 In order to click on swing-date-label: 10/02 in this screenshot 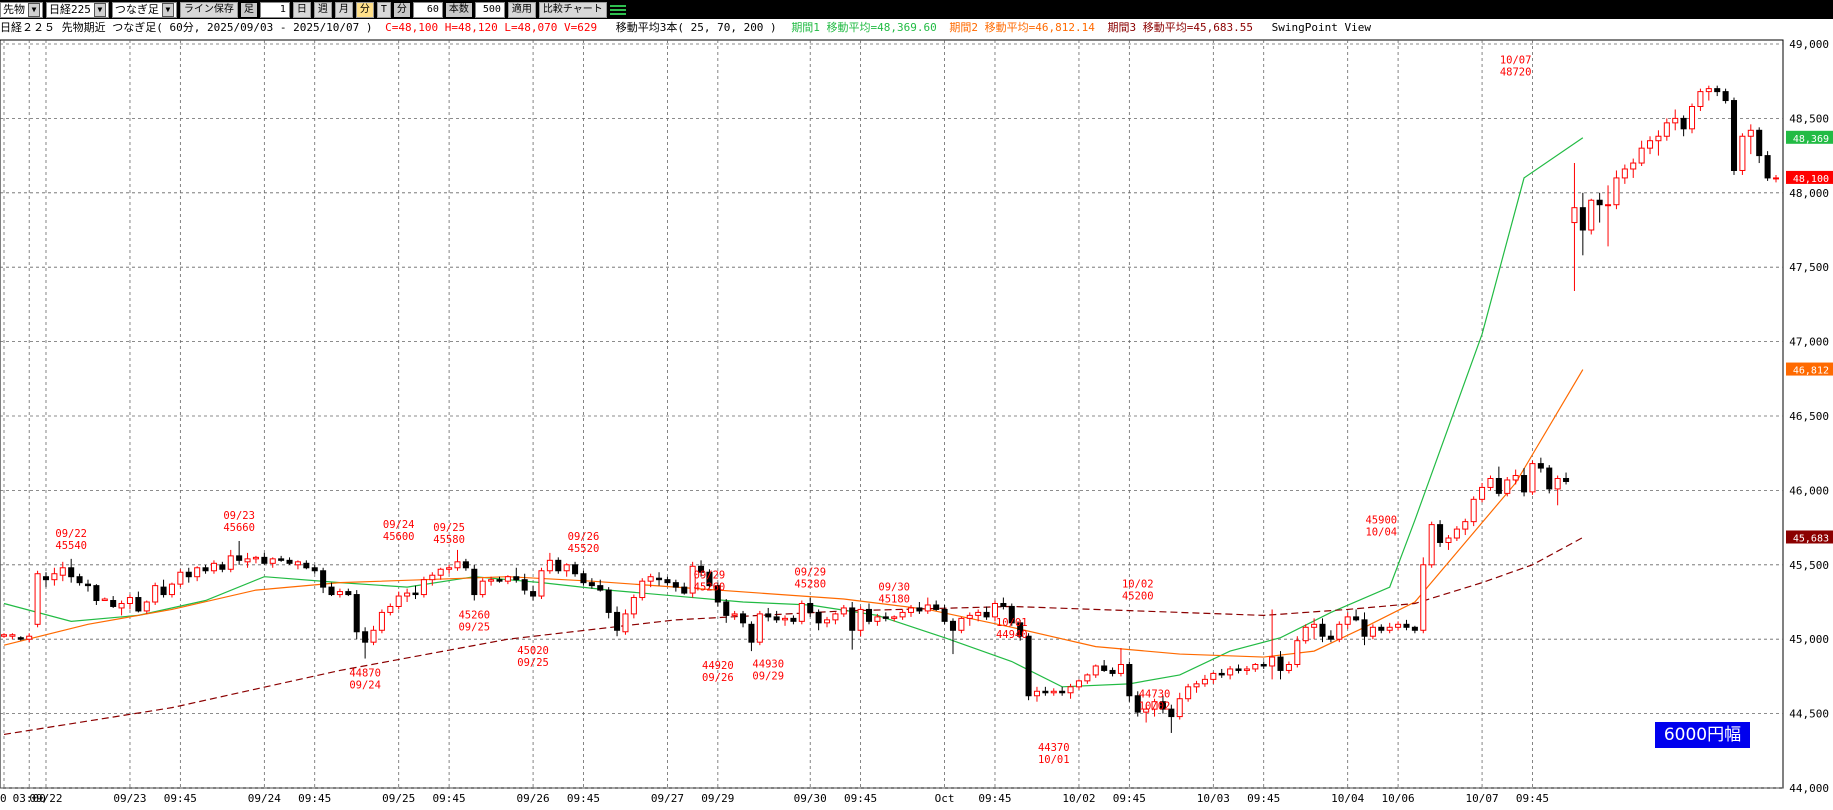, I will do `click(1138, 584)`.